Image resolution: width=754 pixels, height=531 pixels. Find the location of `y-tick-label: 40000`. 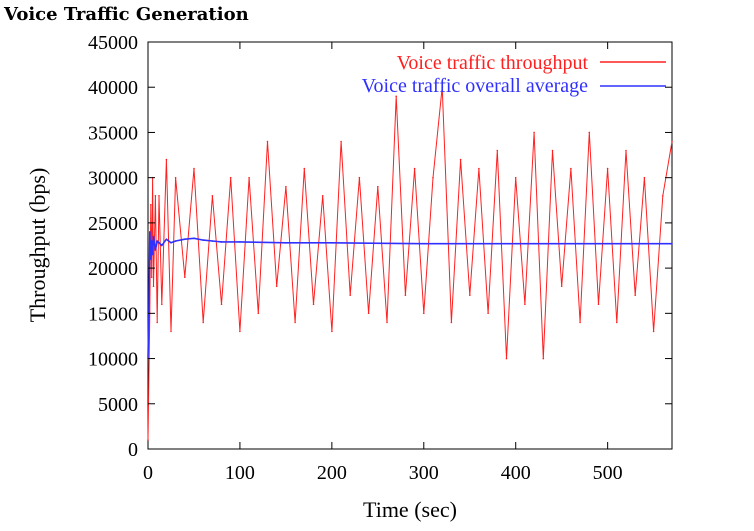

y-tick-label: 40000 is located at coordinates (113, 88).